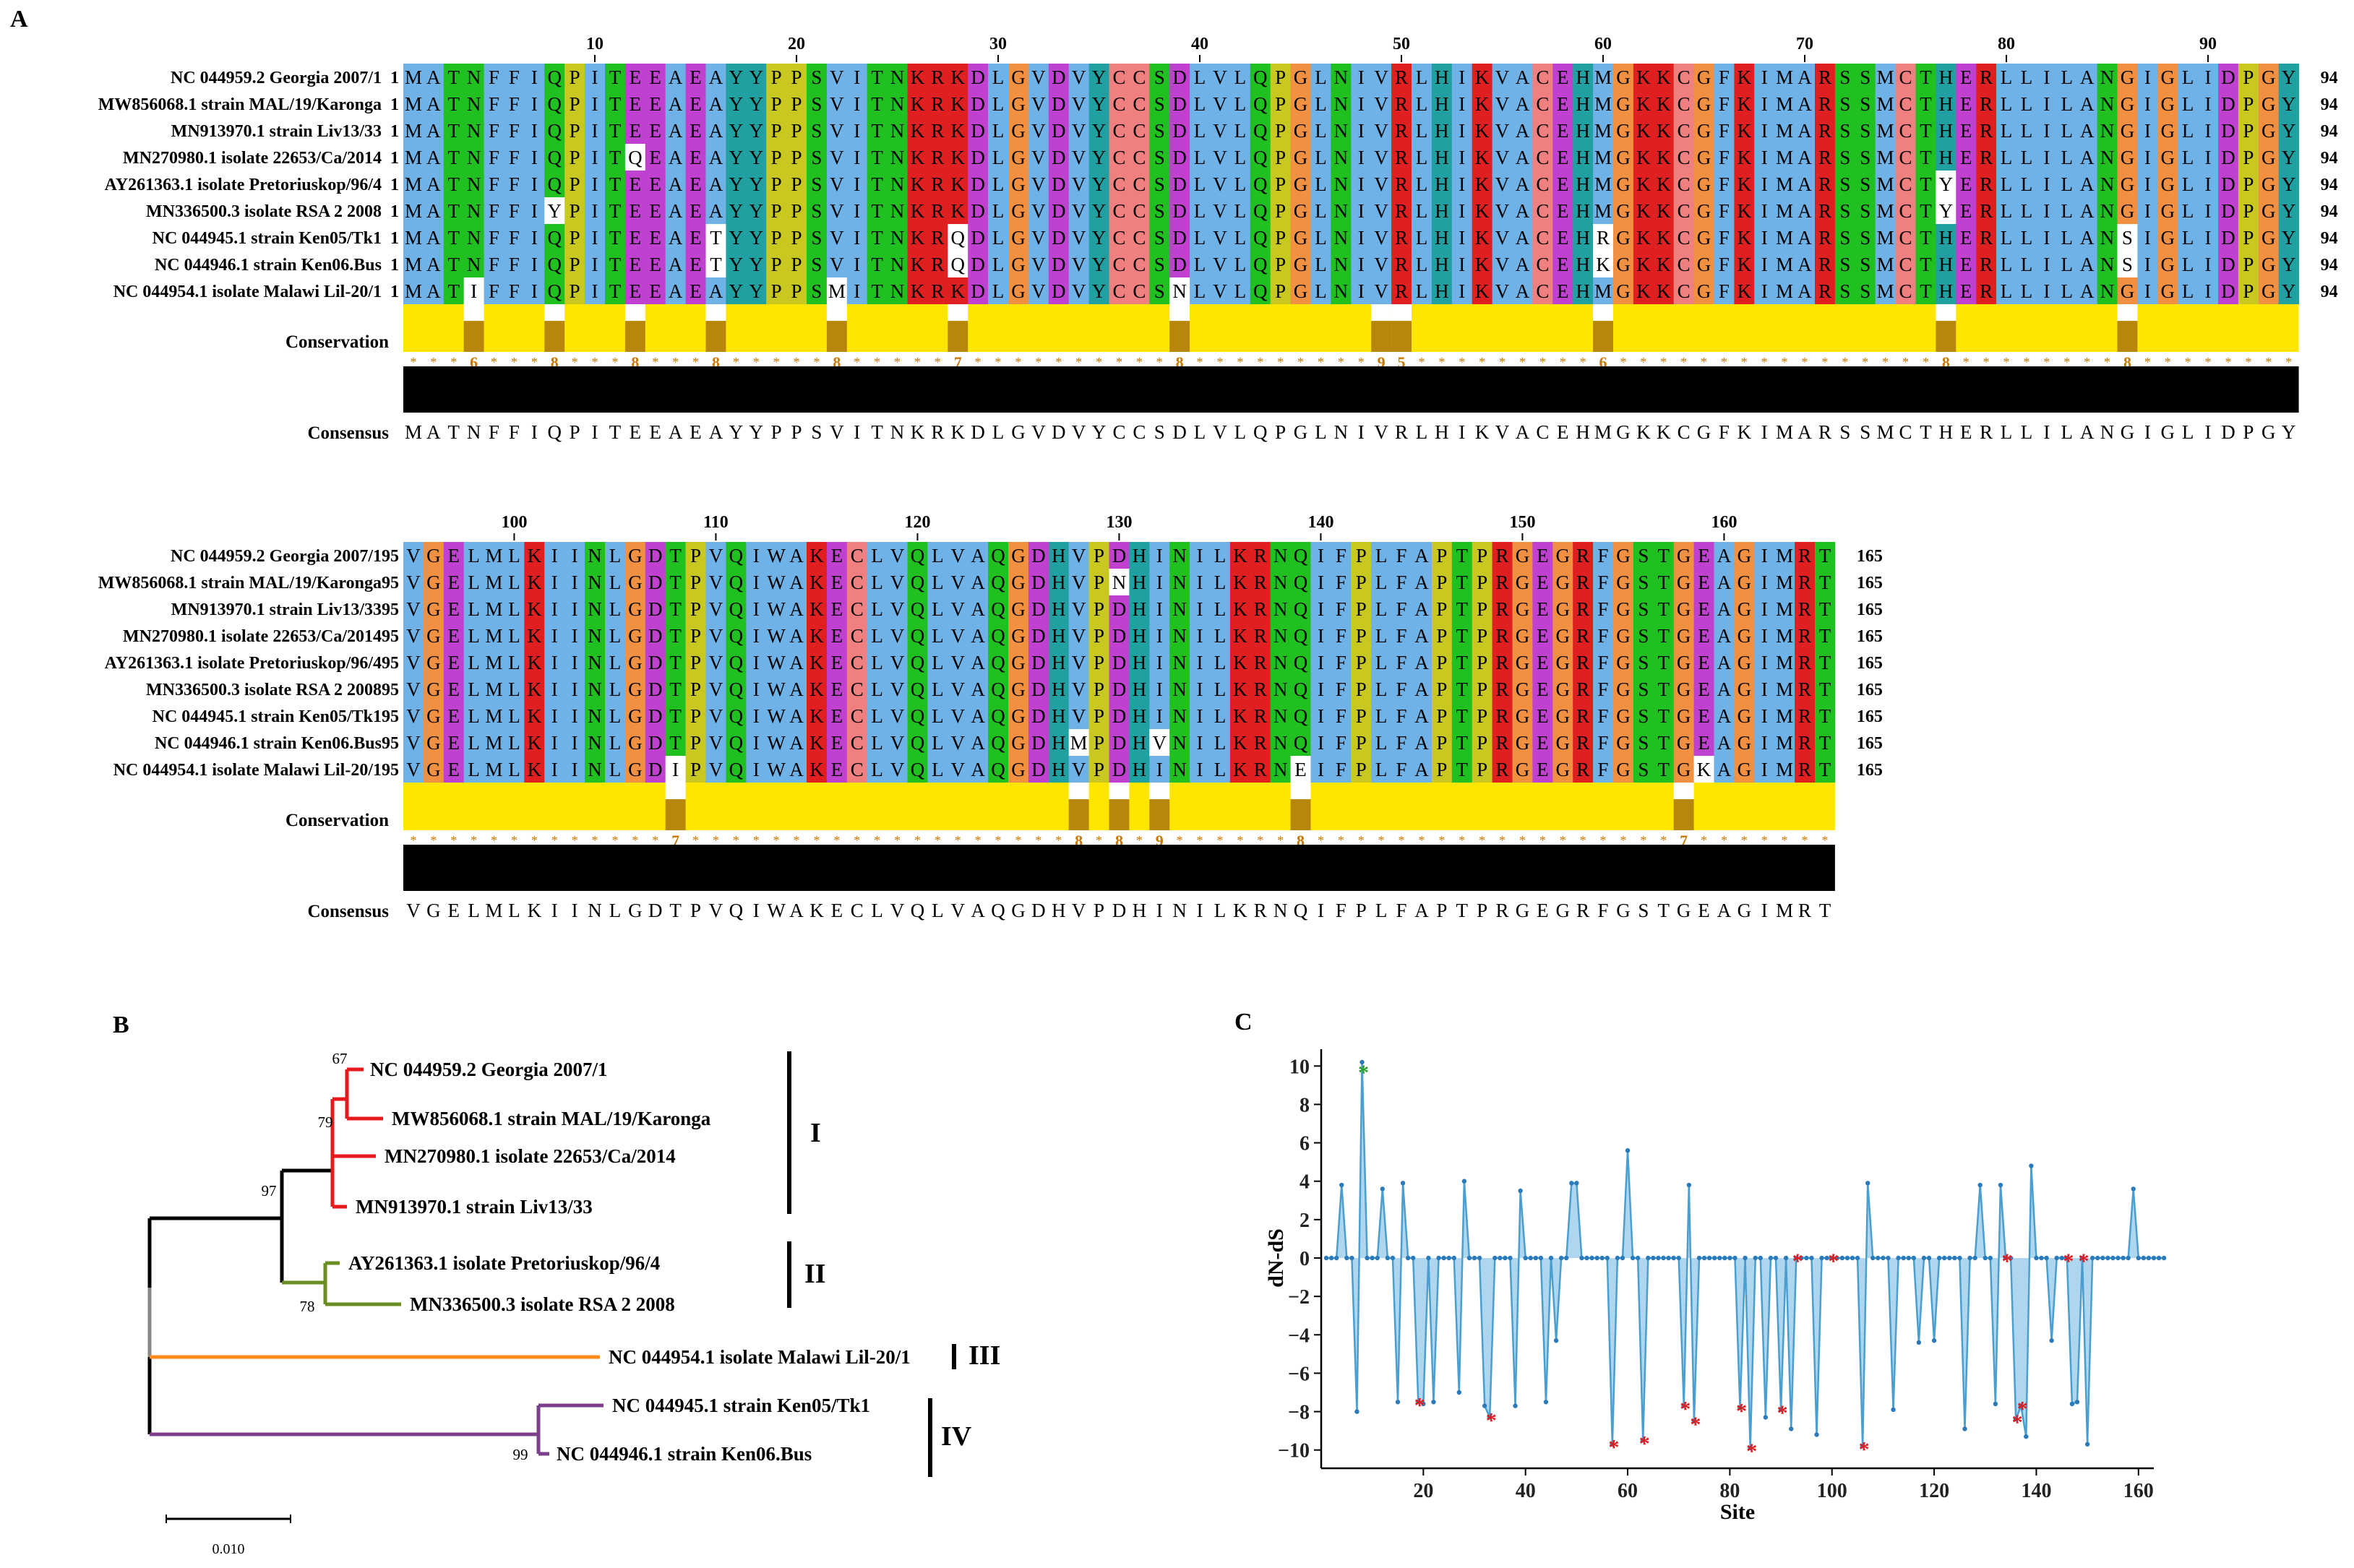 This screenshot has height=1568, width=2354. I want to click on residue-letter: H, so click(1059, 769).